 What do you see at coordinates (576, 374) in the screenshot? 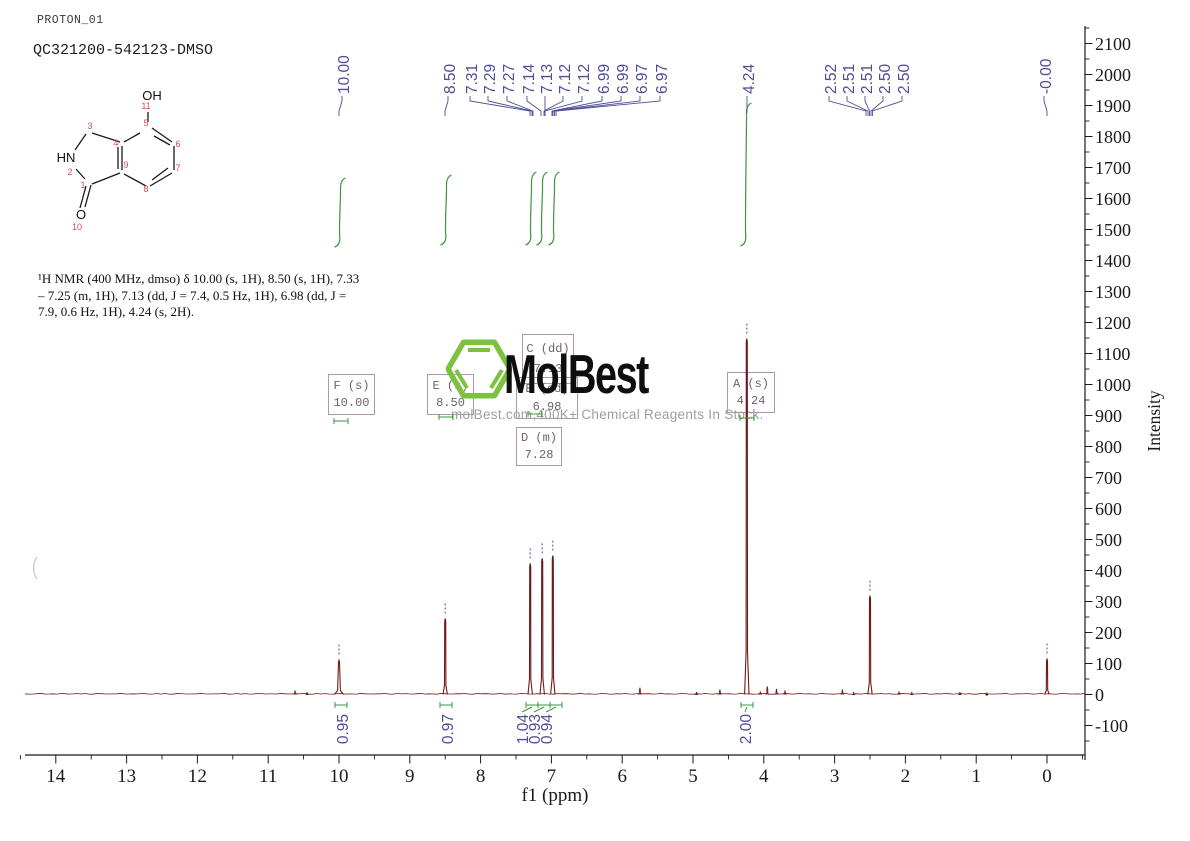
I see `watermark-brand: MolBest` at bounding box center [576, 374].